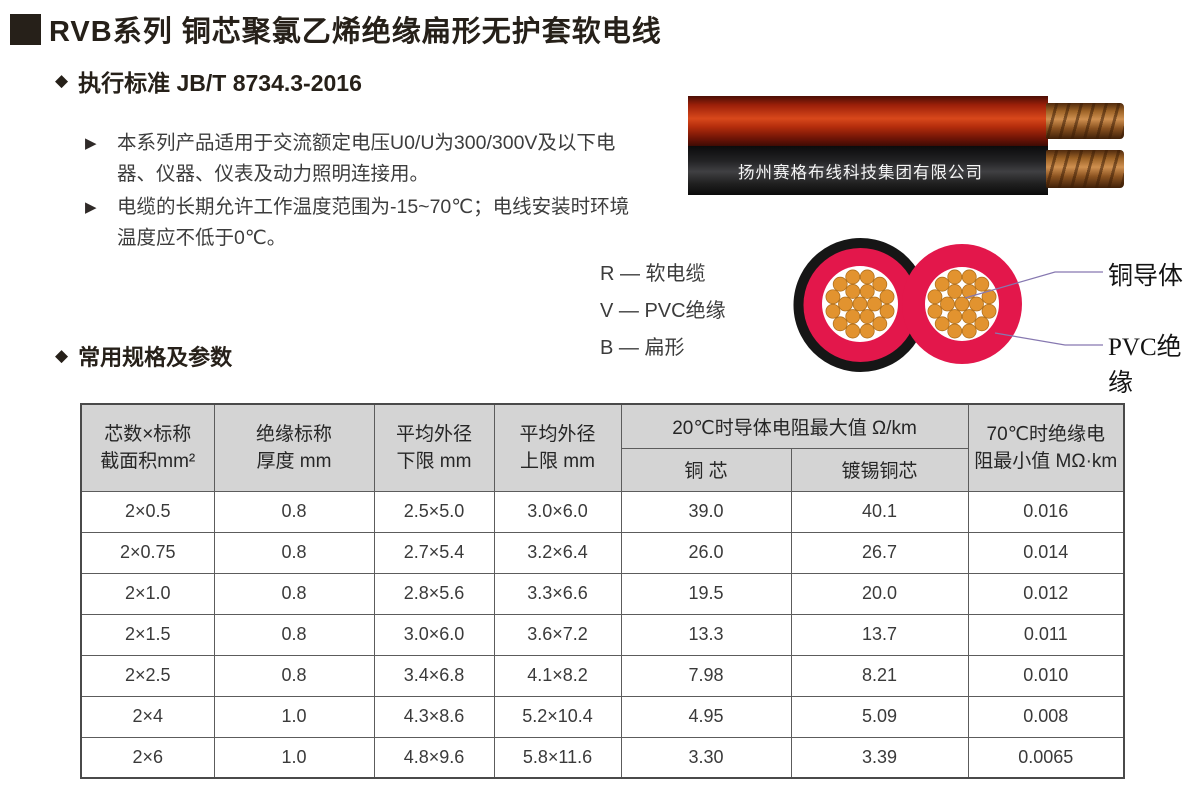 The height and width of the screenshot is (786, 1200). What do you see at coordinates (857, 305) in the screenshot?
I see `black-sheath-ring` at bounding box center [857, 305].